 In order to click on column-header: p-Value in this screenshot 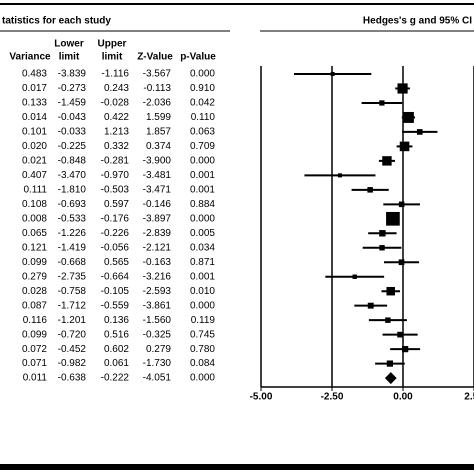, I will do `click(198, 57)`.